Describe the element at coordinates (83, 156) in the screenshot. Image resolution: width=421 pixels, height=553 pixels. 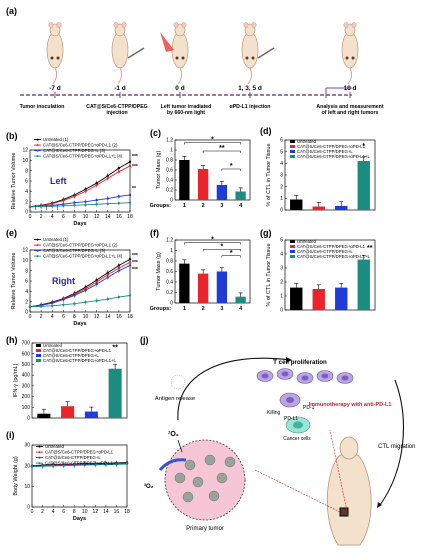
I see `legend-entry: CAT@S/Ce6-CTPP/DPEG+αPD-L1+L (4)` at that location.